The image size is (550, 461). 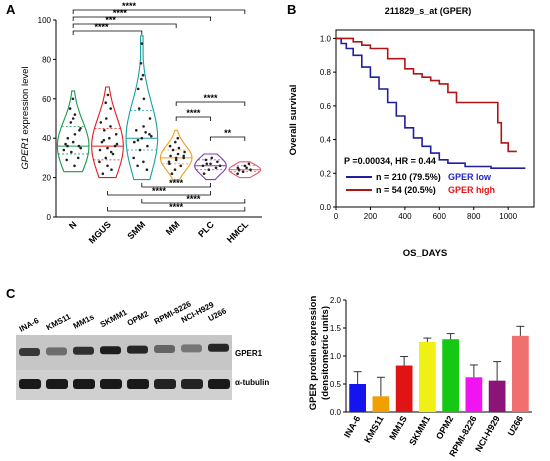 I want to click on survival-xtick-label: 0, so click(x=336, y=216).